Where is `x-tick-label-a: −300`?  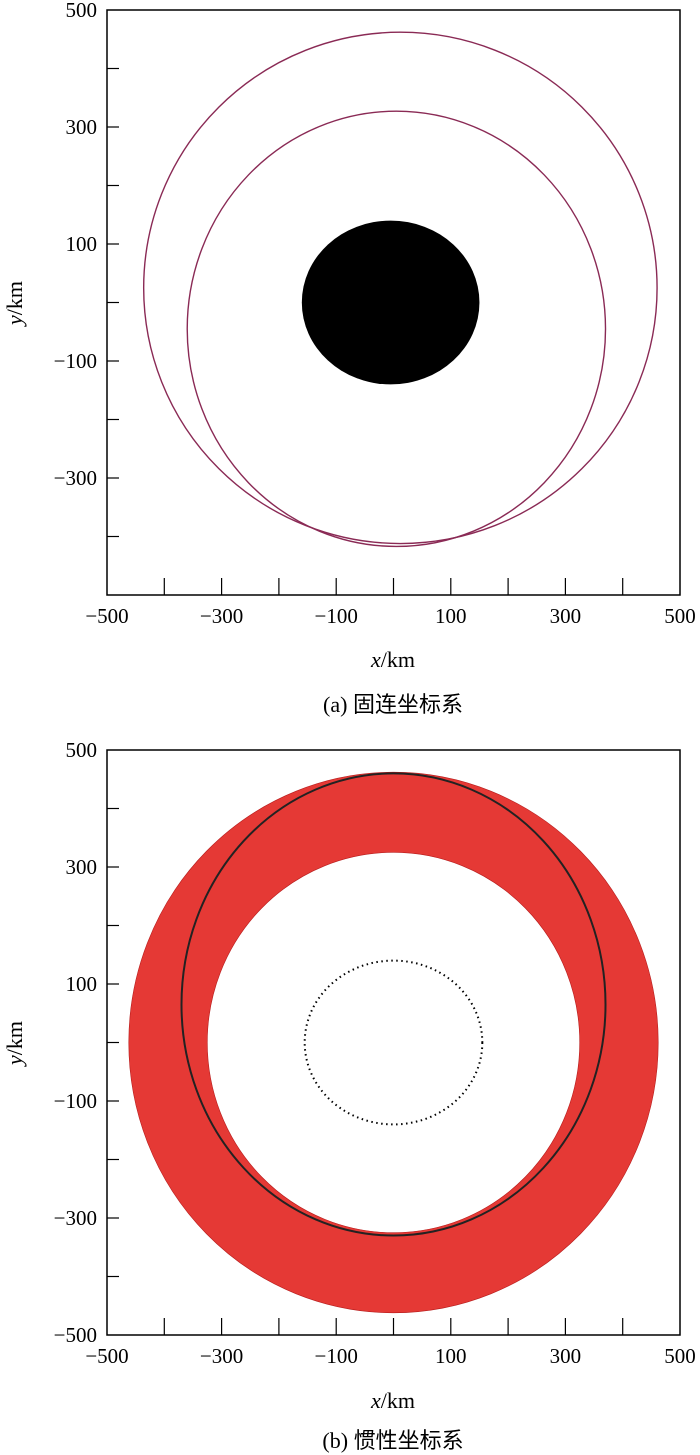 x-tick-label-a: −300 is located at coordinates (221, 616).